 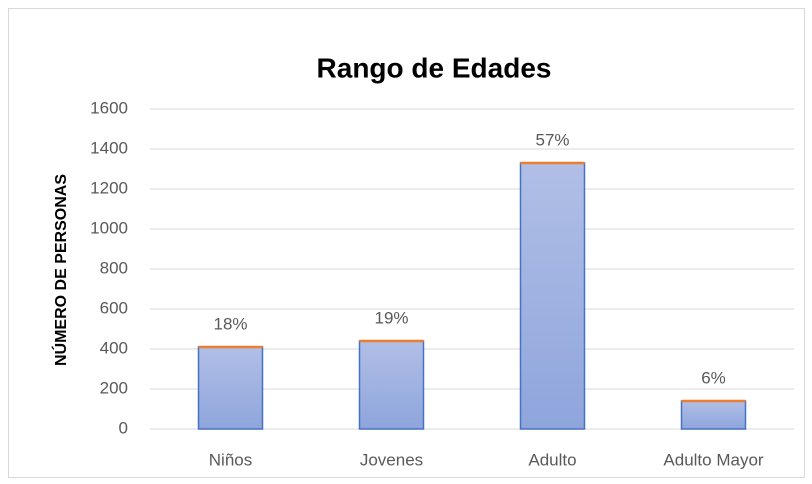 What do you see at coordinates (114, 387) in the screenshot?
I see `y-tick-label: 200` at bounding box center [114, 387].